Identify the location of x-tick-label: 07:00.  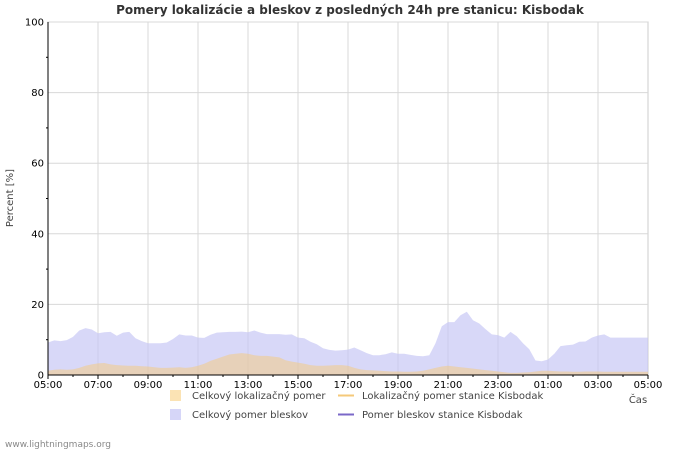
(98, 385).